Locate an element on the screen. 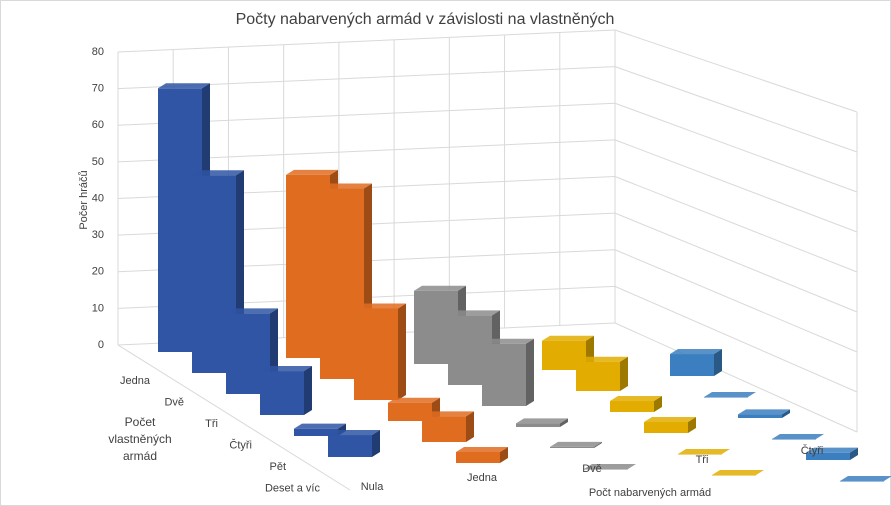 The image size is (891, 506). x-tick-label: Dvě is located at coordinates (592, 469).